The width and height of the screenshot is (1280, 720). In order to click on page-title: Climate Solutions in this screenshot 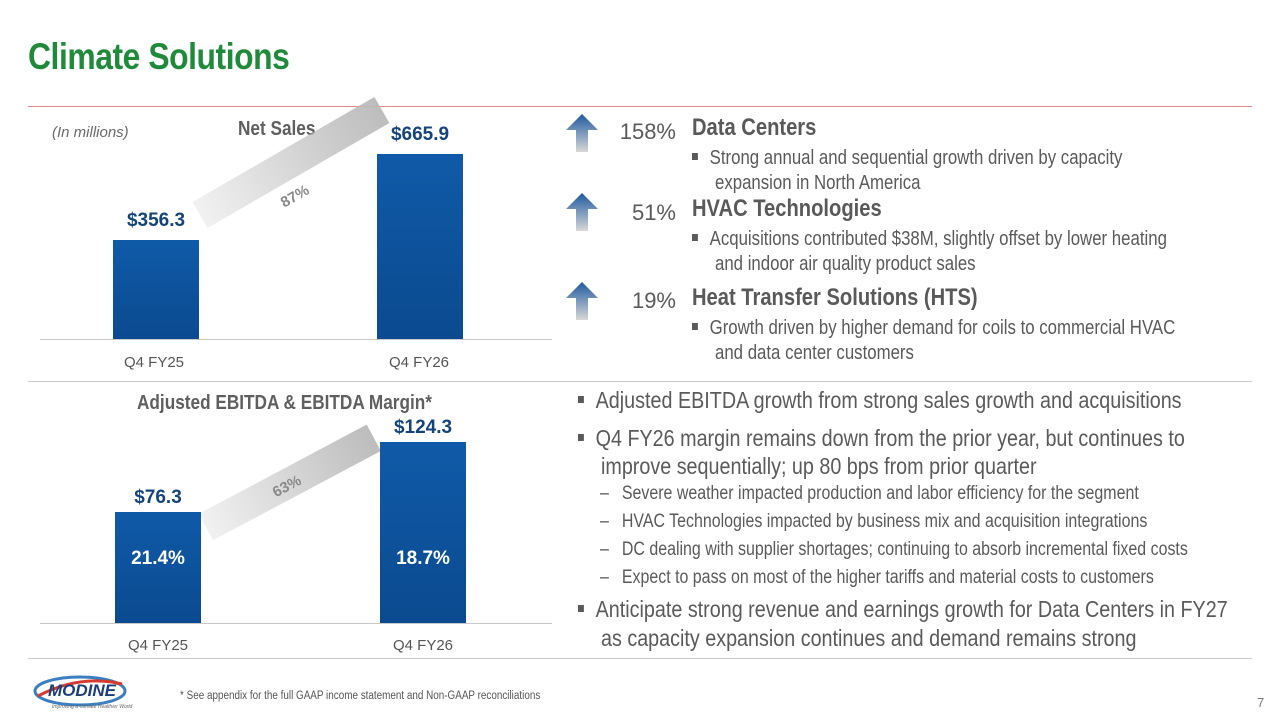, I will do `click(159, 56)`.